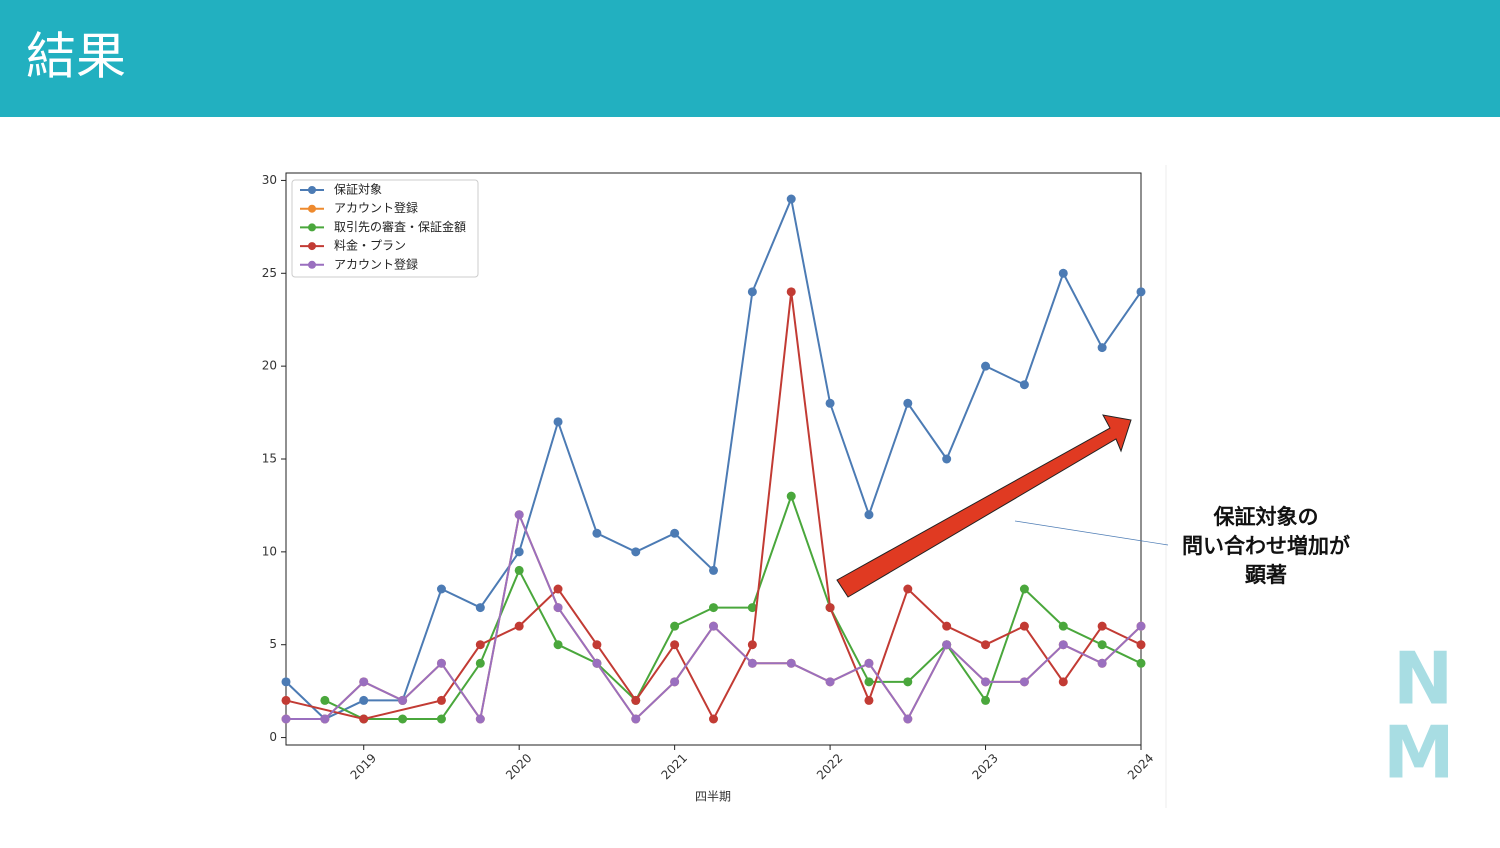 The width and height of the screenshot is (1500, 848). Describe the element at coordinates (750, 58) in the screenshot. I see `header-band` at that location.